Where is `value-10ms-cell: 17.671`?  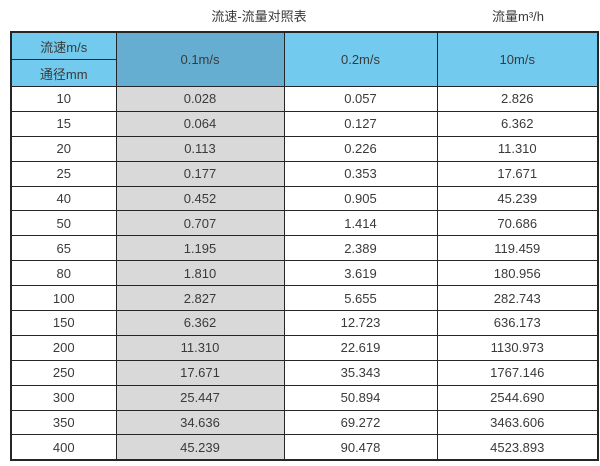 value-10ms-cell: 17.671 is located at coordinates (517, 173).